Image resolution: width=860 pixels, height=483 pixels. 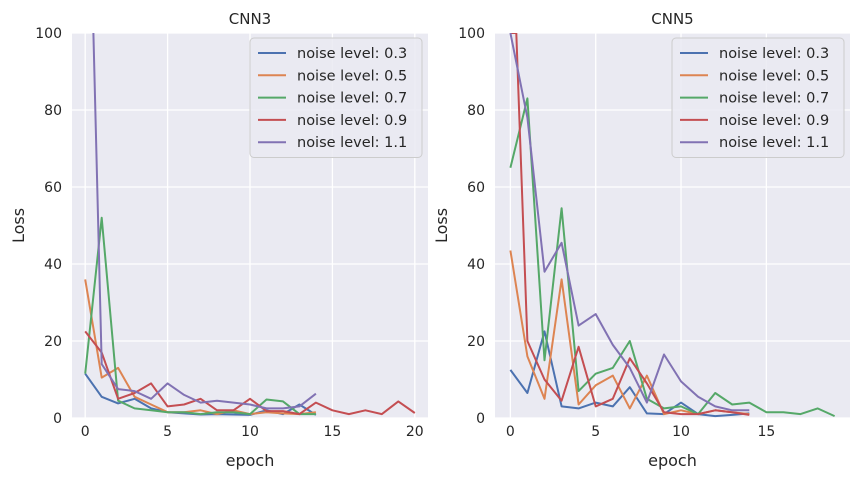 What do you see at coordinates (672, 19) in the screenshot?
I see `chart-title-cnn5: CNN5` at bounding box center [672, 19].